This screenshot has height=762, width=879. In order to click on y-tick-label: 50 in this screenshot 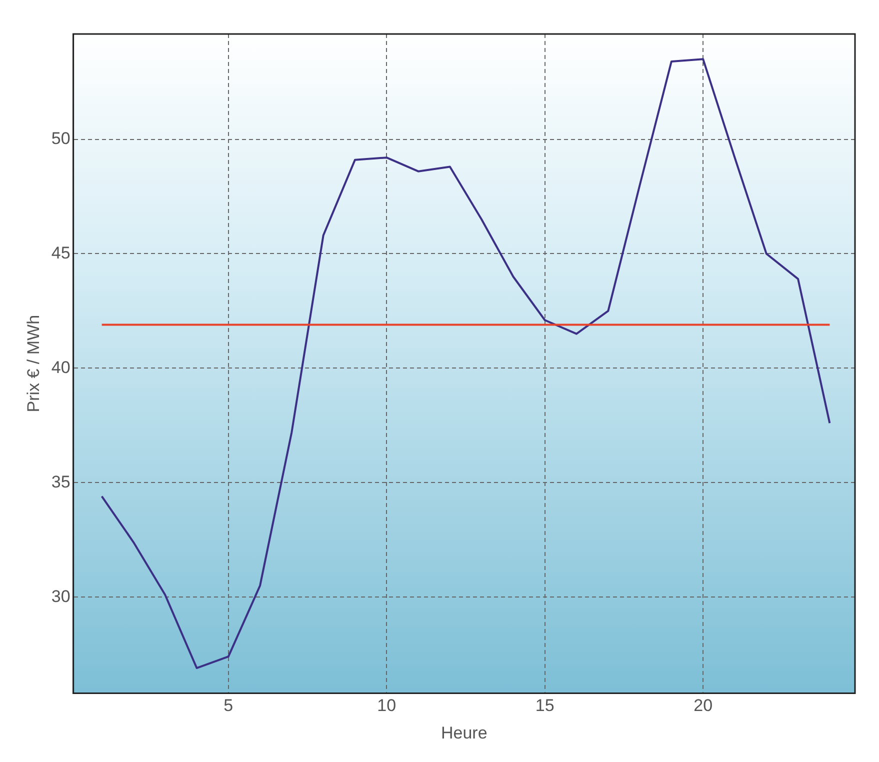, I will do `click(60, 138)`.